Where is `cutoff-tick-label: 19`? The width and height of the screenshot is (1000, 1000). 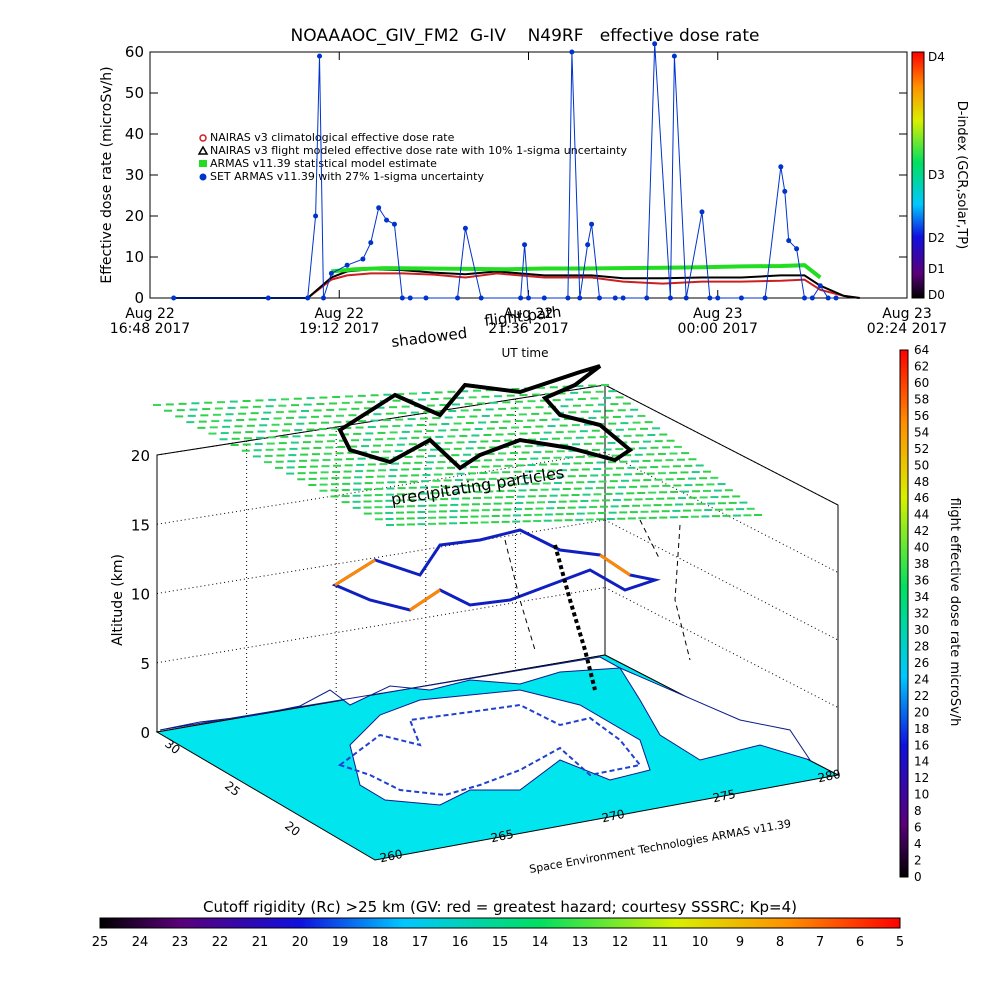 cutoff-tick-label: 19 is located at coordinates (340, 942).